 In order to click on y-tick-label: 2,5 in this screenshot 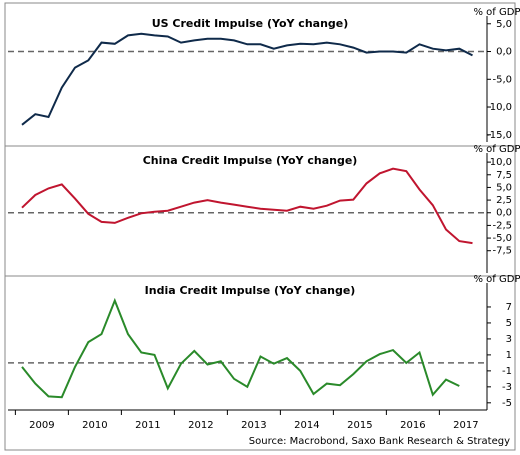, I will do `click(504, 200)`.